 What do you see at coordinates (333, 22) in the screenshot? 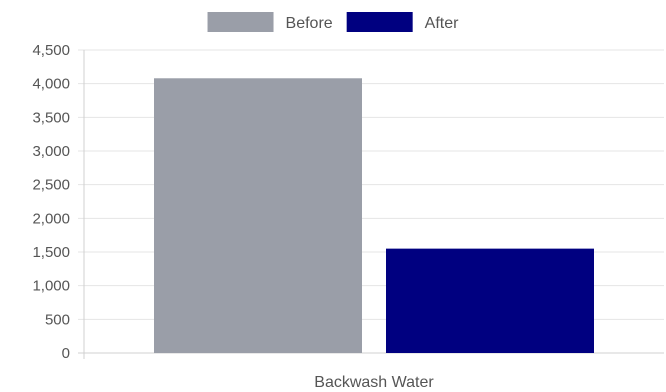
I see `legend: Before After` at bounding box center [333, 22].